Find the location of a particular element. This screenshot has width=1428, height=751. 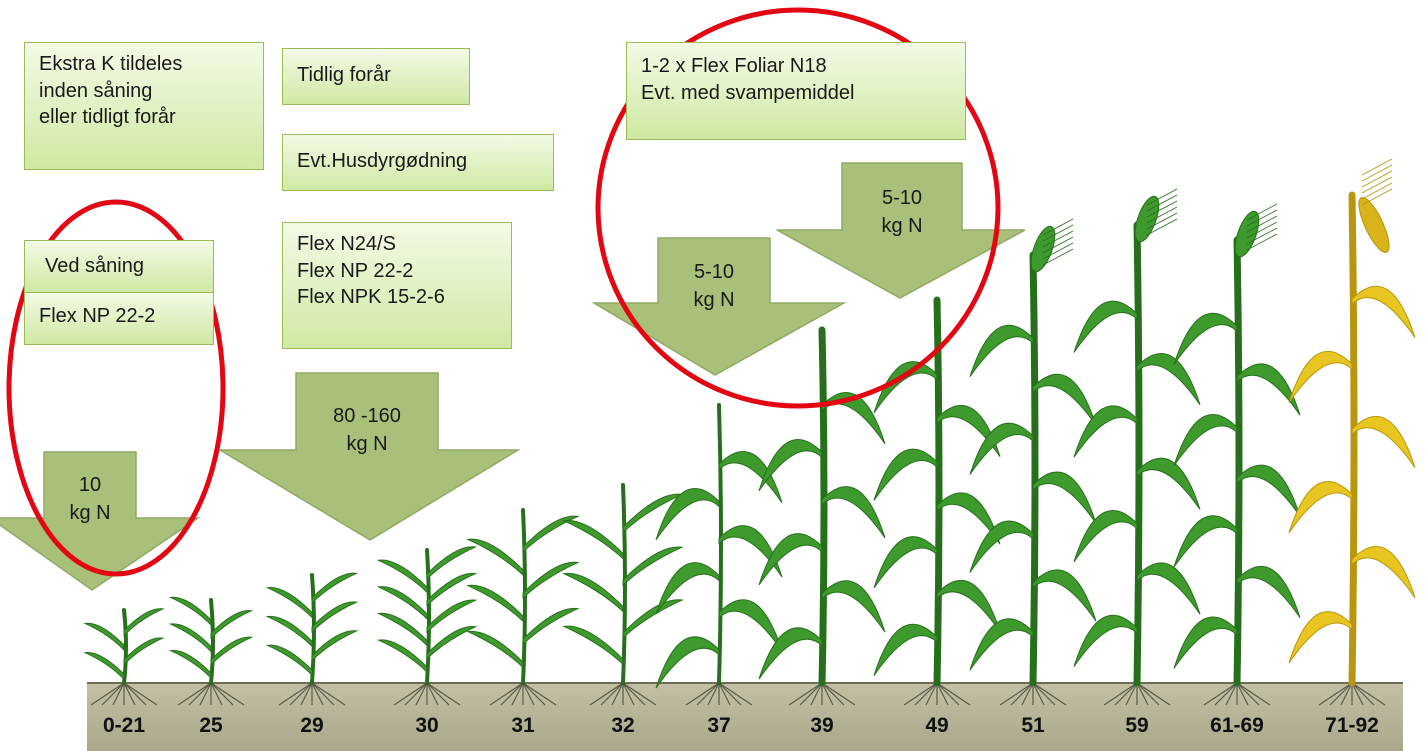

flex-products-box: Flex N24/S Flex NP 22-2 Flex NPK 15-2-6 is located at coordinates (397, 285).